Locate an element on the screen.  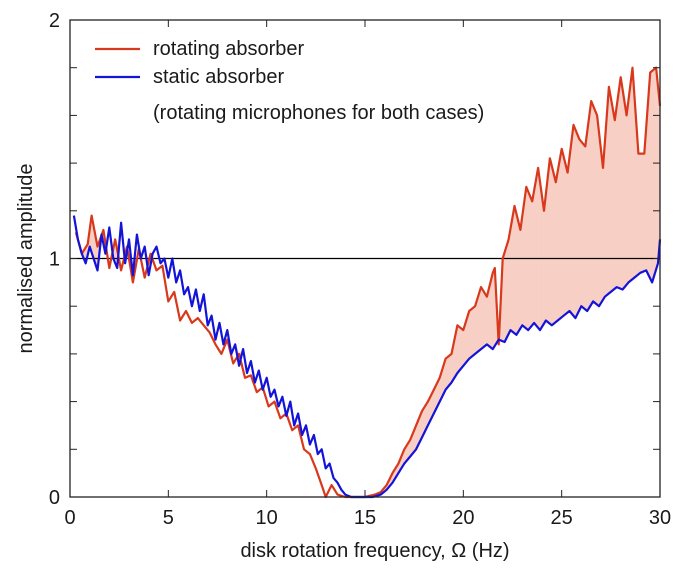
y-tick-labels: 0 1 2 is located at coordinates (54, 259).